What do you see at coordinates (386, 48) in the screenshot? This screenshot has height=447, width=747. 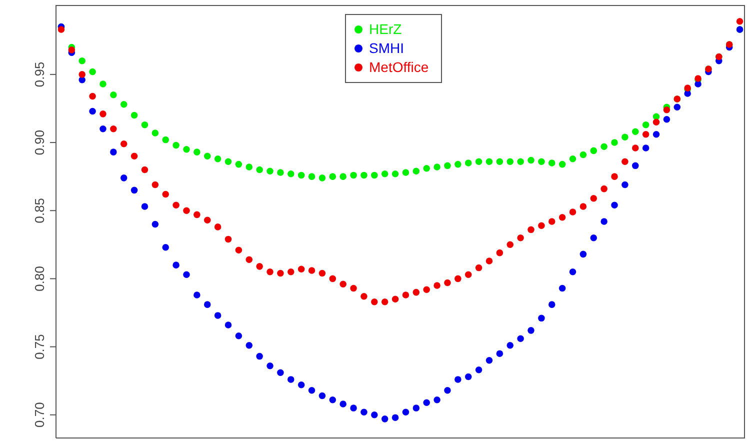 I see `legend-label: SMHI` at bounding box center [386, 48].